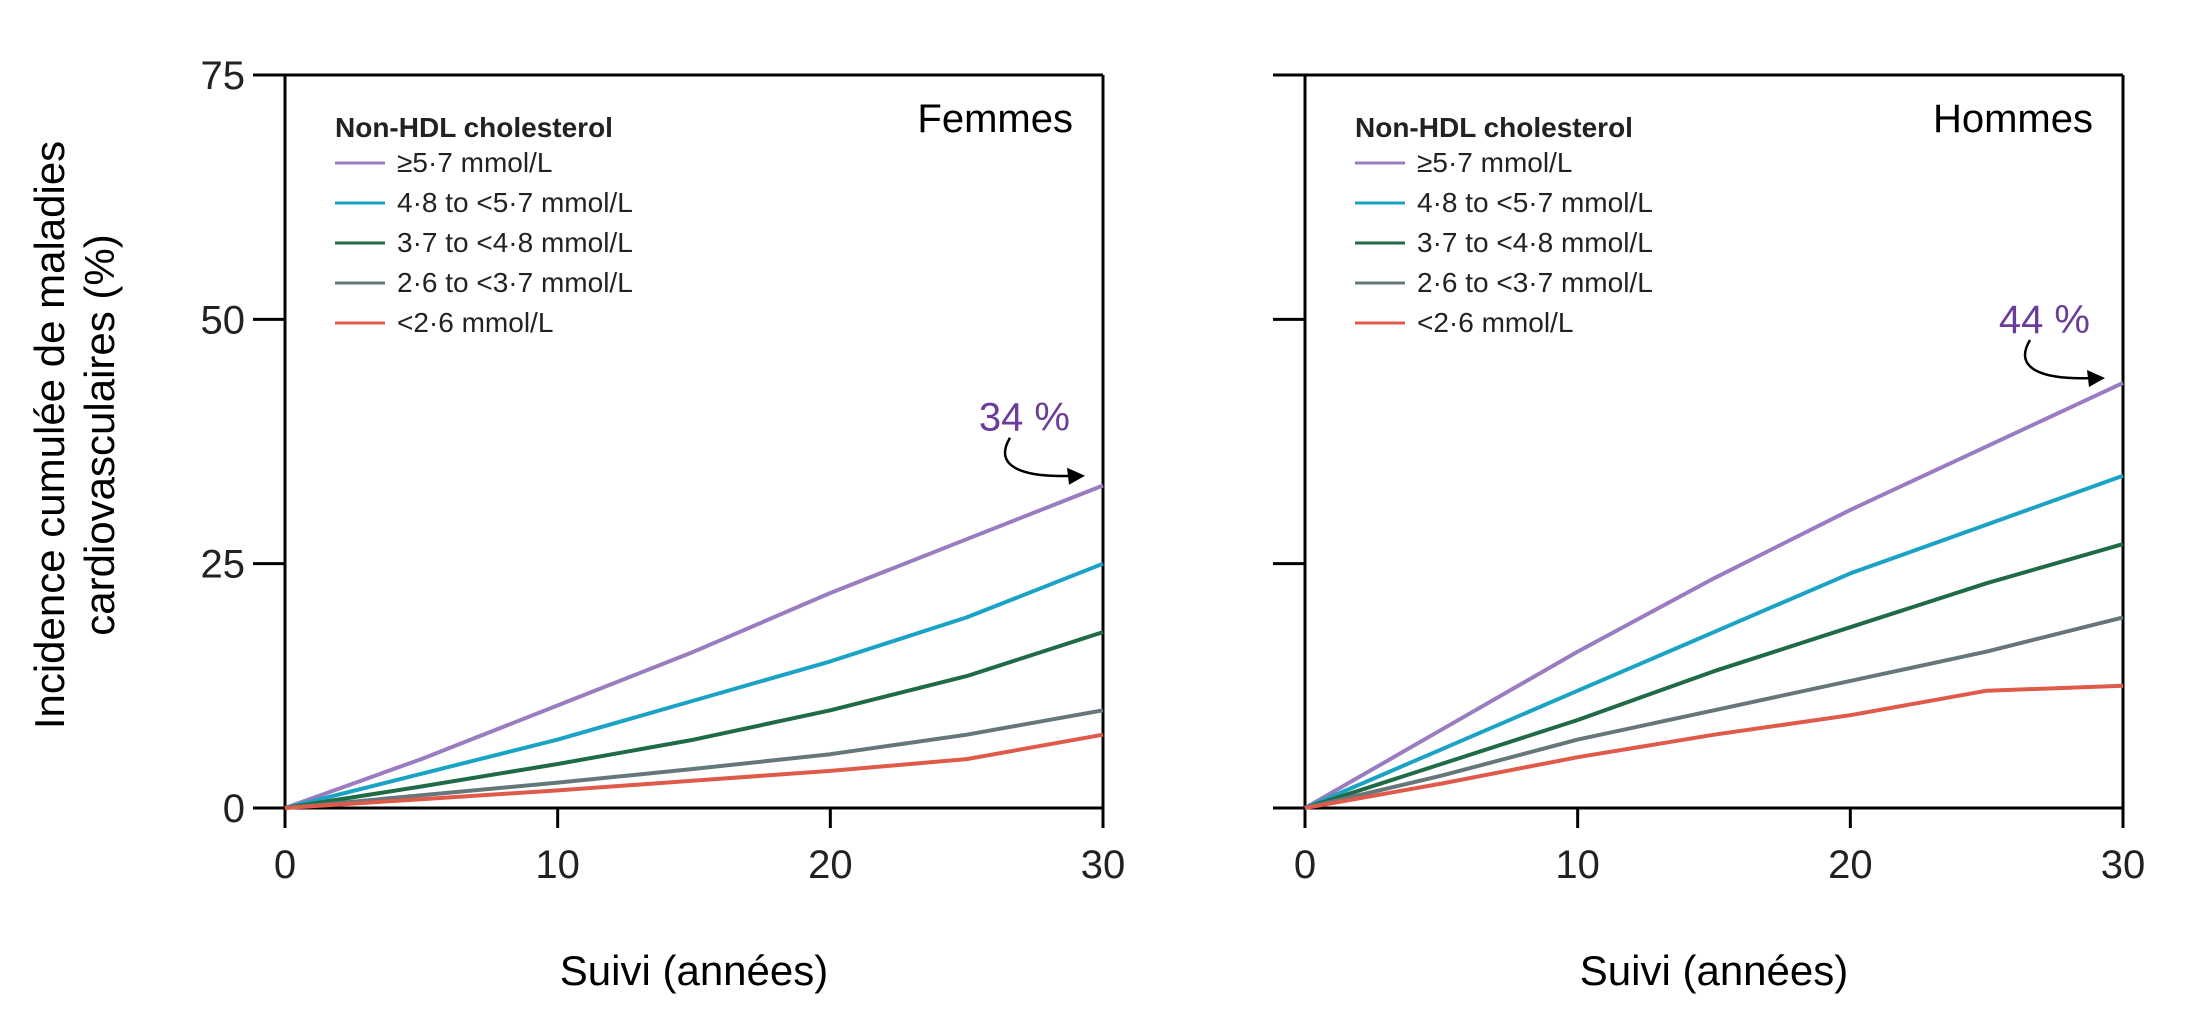 Image resolution: width=2200 pixels, height=1016 pixels. I want to click on y-tick-label: 50, so click(223, 320).